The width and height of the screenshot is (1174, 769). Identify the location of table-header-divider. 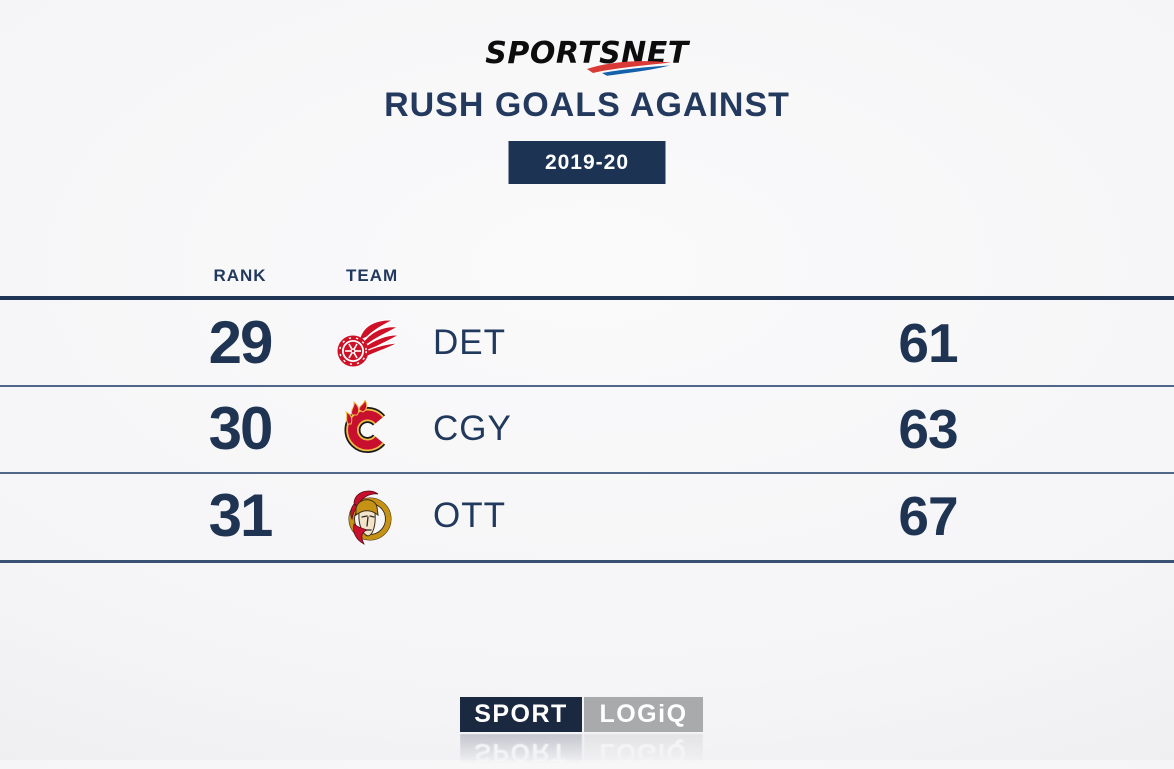
(587, 298).